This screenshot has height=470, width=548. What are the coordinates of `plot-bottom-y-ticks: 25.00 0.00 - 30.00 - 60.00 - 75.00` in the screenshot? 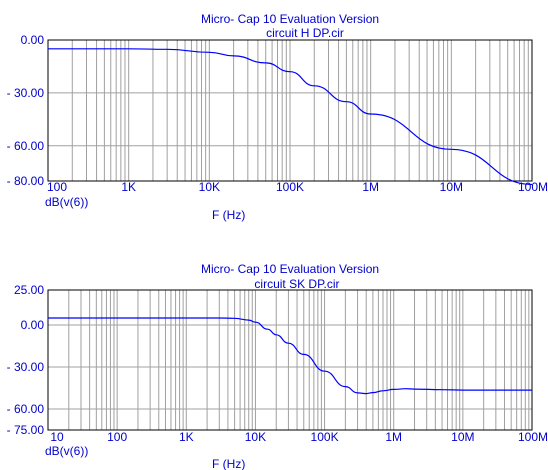 It's located at (26, 360).